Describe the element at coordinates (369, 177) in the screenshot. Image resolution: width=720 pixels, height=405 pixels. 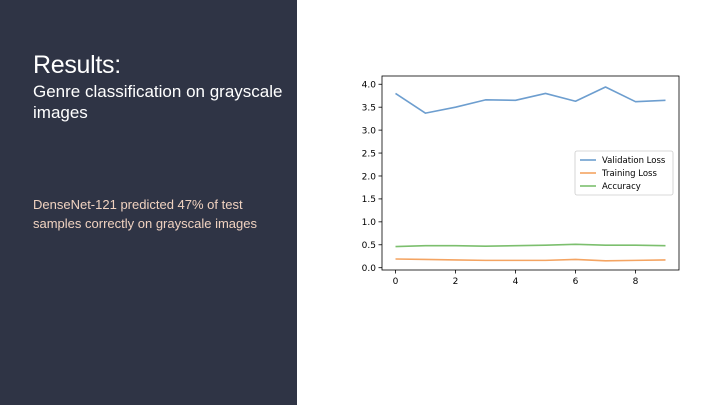
I see `y-tick-label: 2.0` at that location.